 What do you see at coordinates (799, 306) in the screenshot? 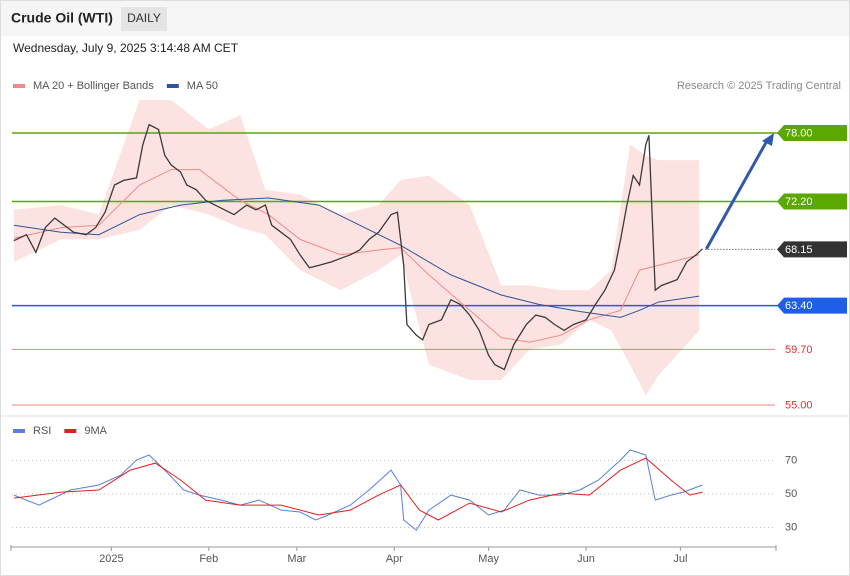
I see `level-label: 63.40` at bounding box center [799, 306].